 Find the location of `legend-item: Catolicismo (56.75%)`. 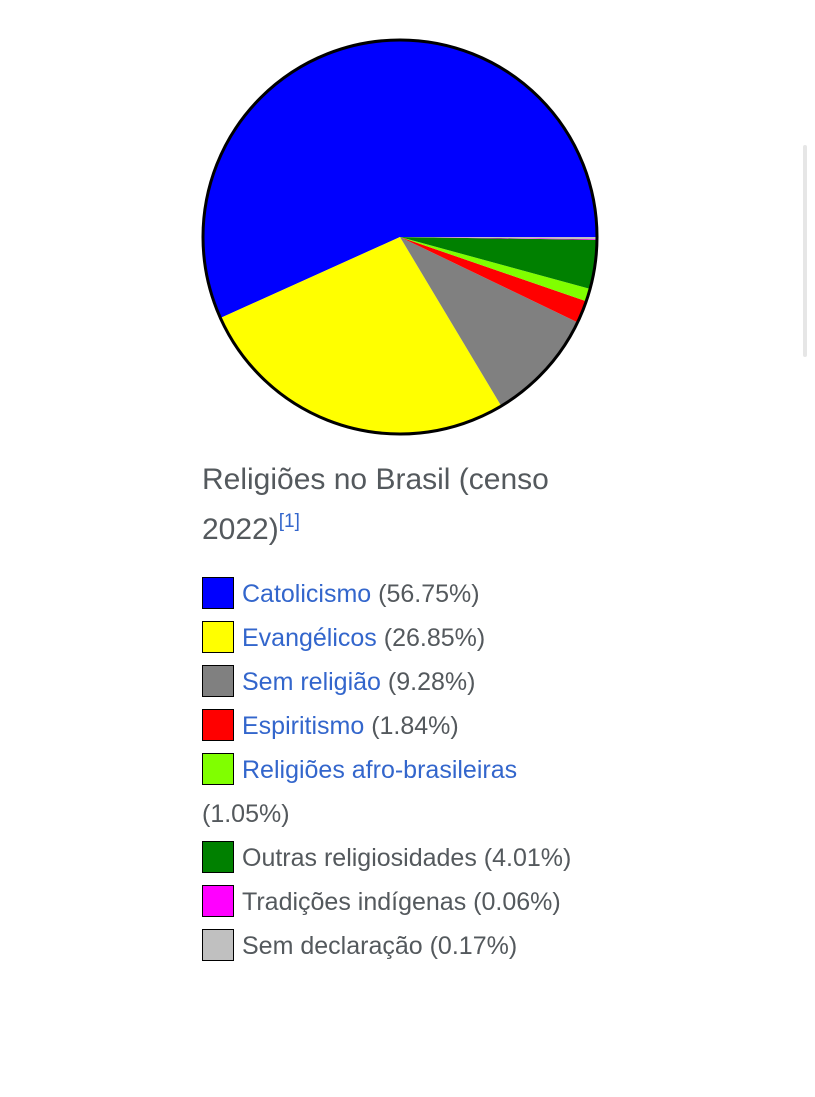

legend-item: Catolicismo (56.75%) is located at coordinates (399, 594).